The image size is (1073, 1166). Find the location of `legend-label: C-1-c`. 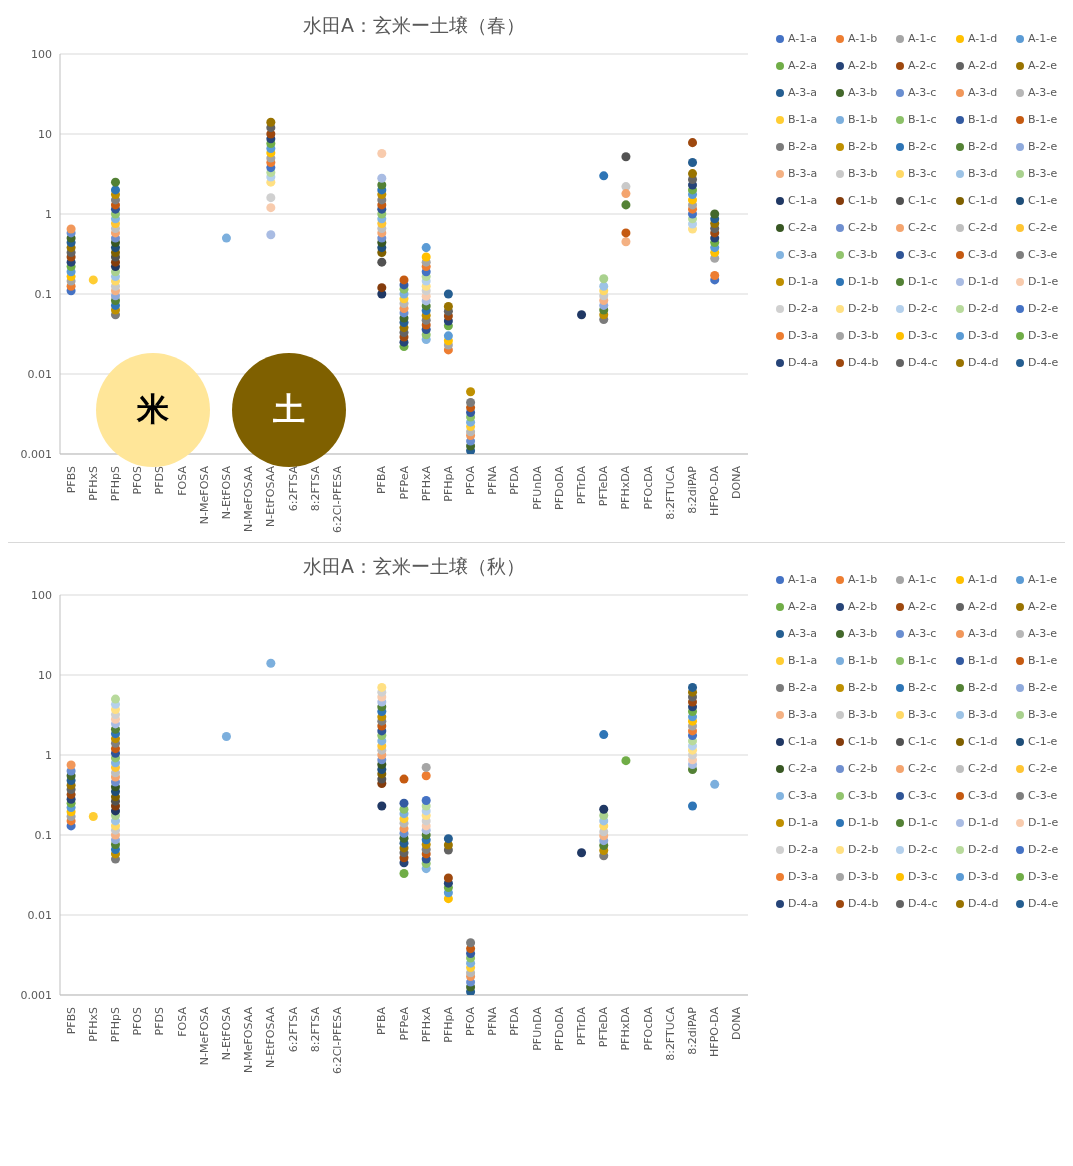

legend-label: C-1-c is located at coordinates (922, 200).